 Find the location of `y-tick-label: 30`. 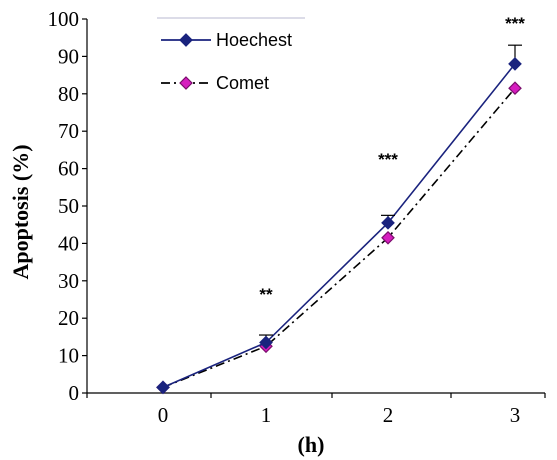

y-tick-label: 30 is located at coordinates (68, 281).